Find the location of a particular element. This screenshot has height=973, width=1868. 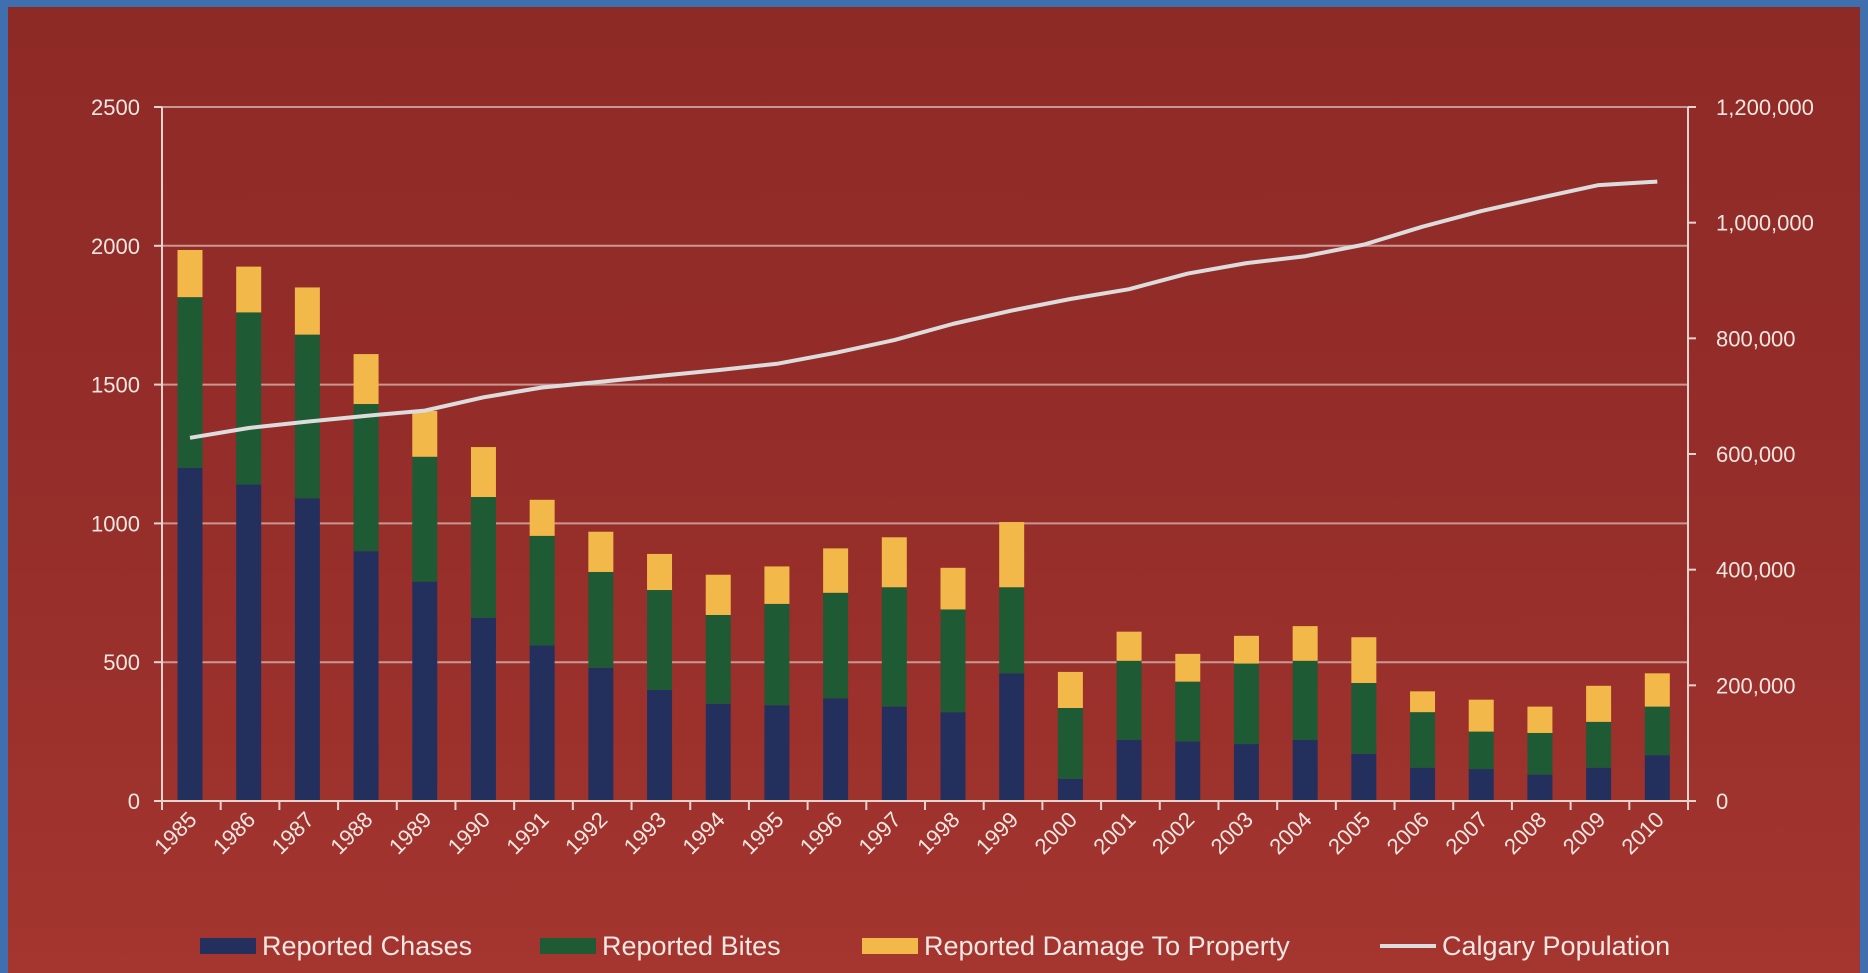

x-axis-tick-label: 1986 is located at coordinates (234, 833).